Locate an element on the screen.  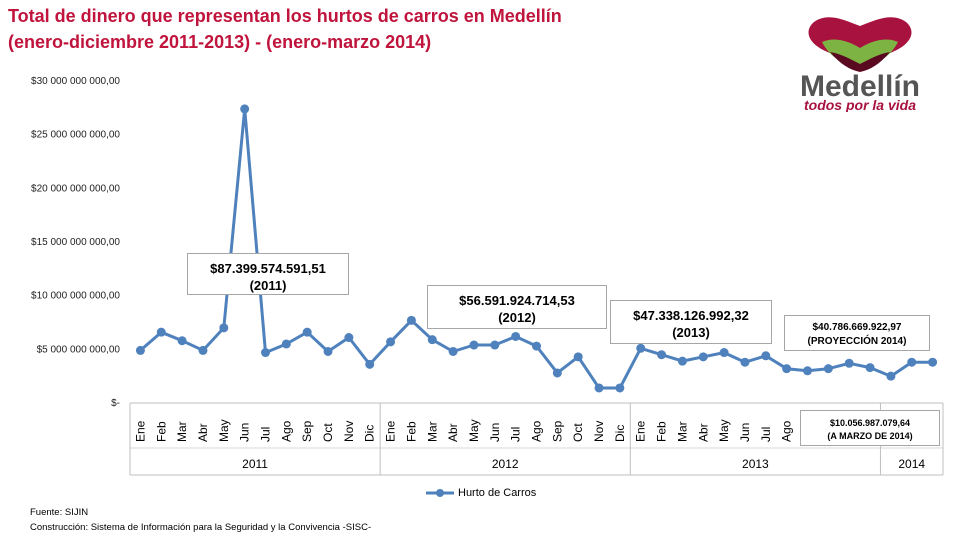
annotation-march-2014: $10.056.987.079,64 (A MARZO DE 2014) is located at coordinates (870, 428).